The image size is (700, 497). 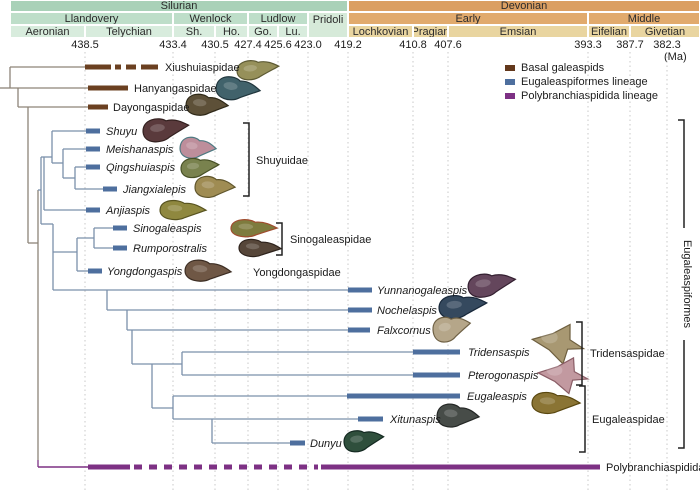 What do you see at coordinates (293, 31) in the screenshot?
I see `stage-lu: Lu.` at bounding box center [293, 31].